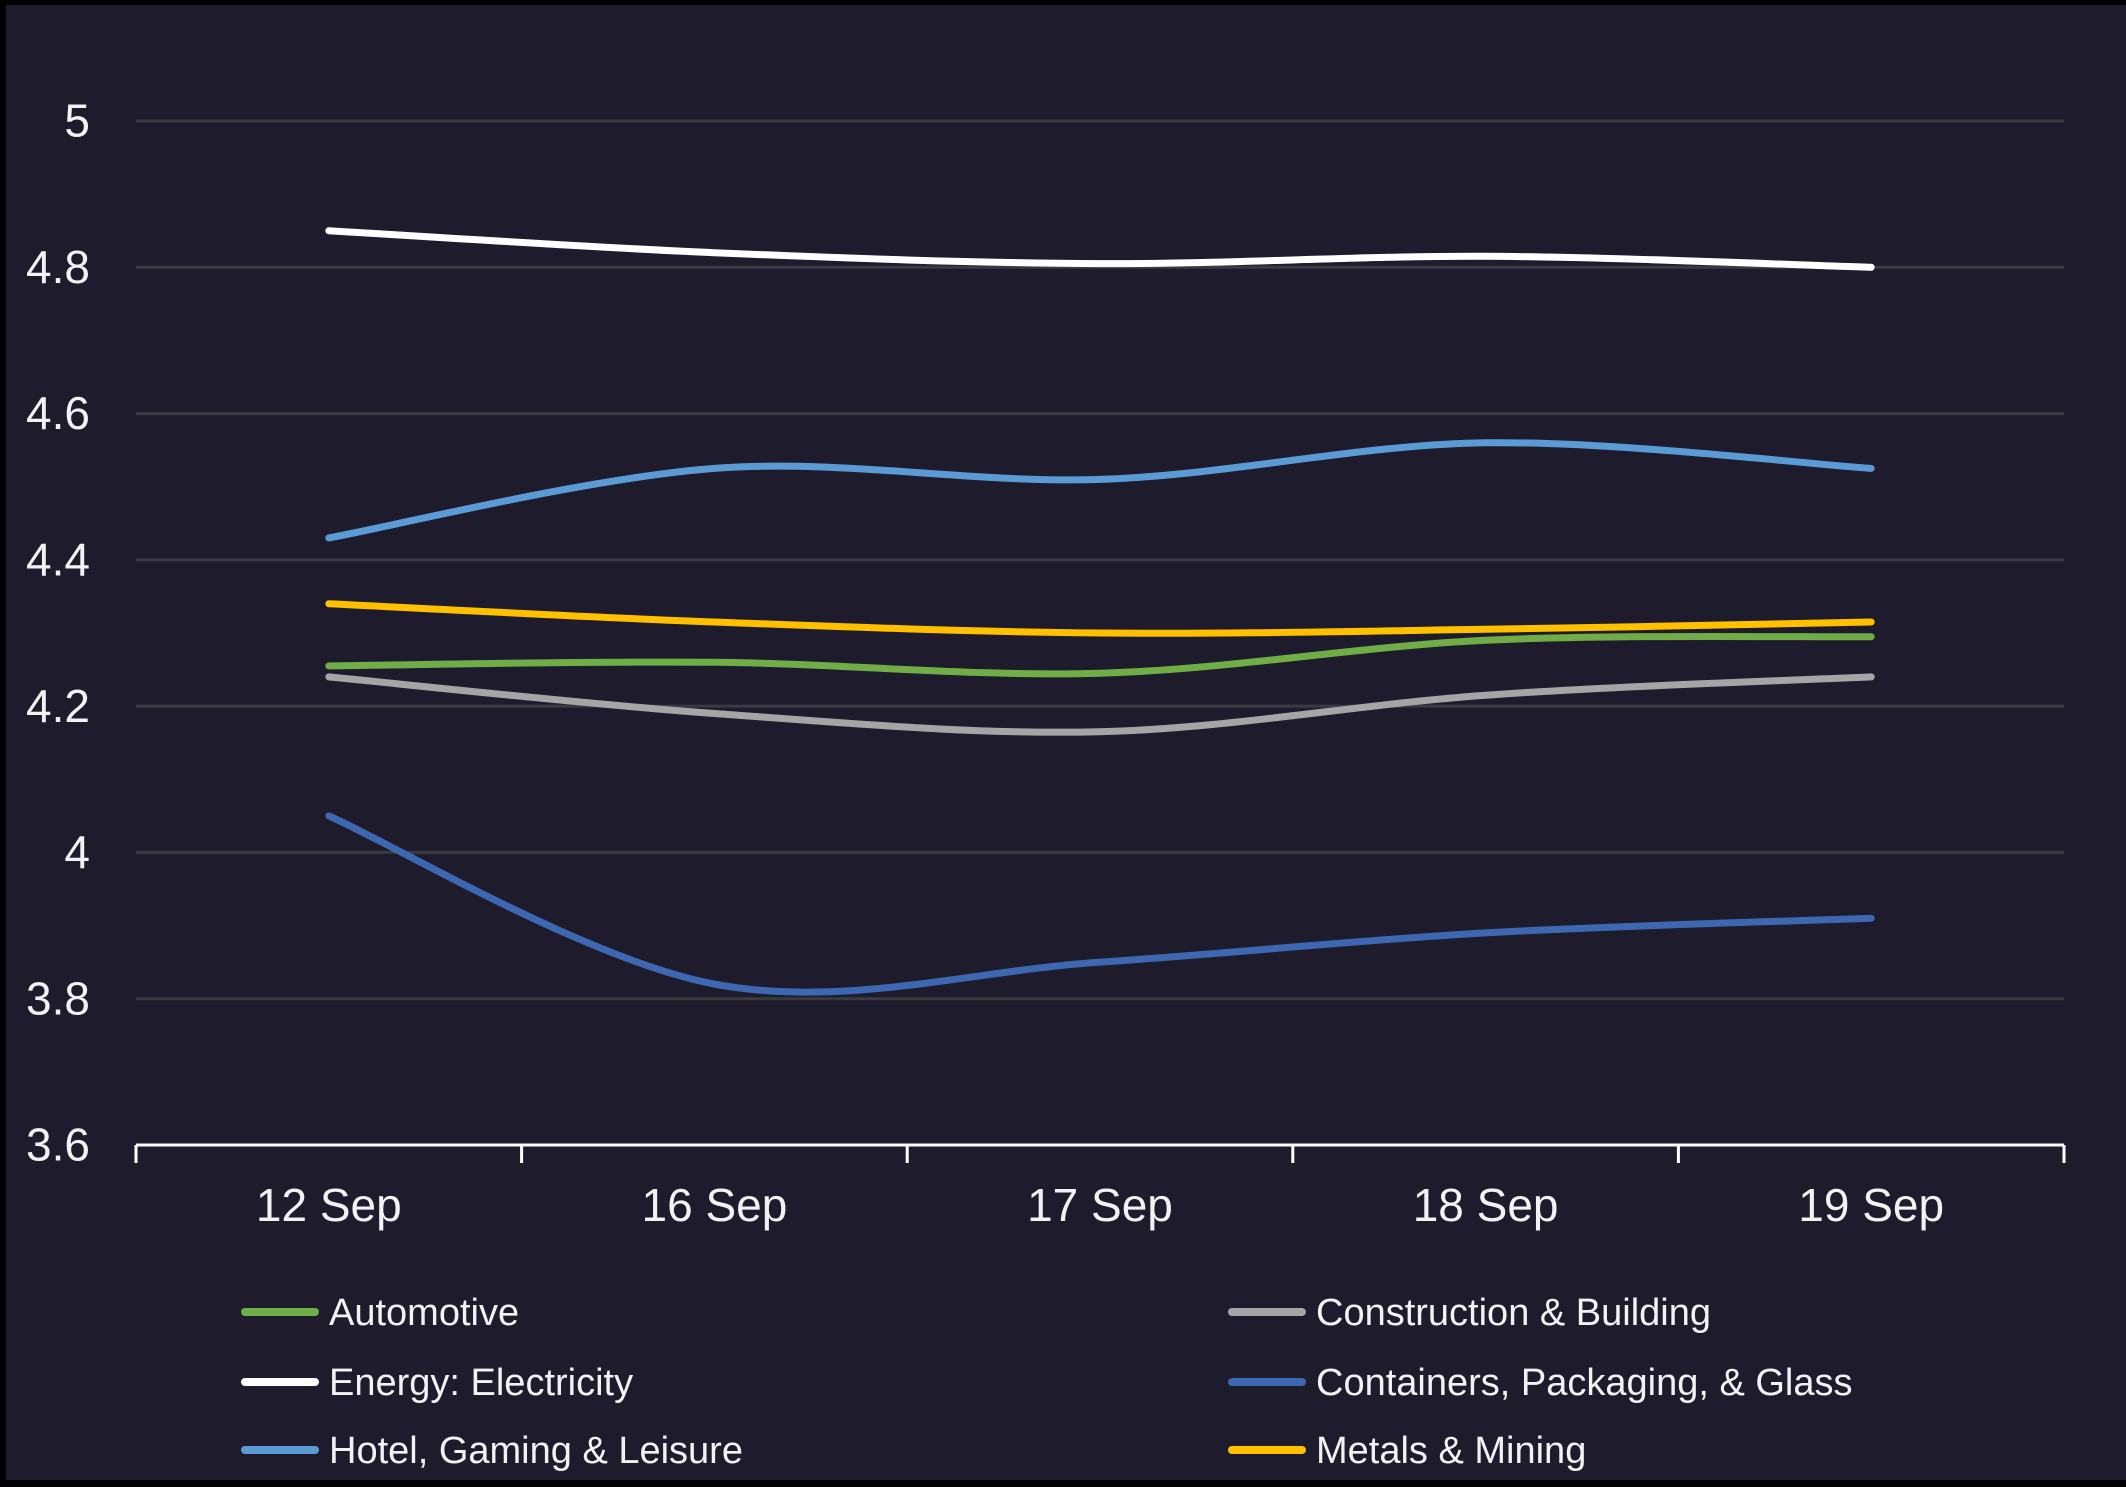  Describe the element at coordinates (58, 706) in the screenshot. I see `y-axis-label: 4.2` at that location.